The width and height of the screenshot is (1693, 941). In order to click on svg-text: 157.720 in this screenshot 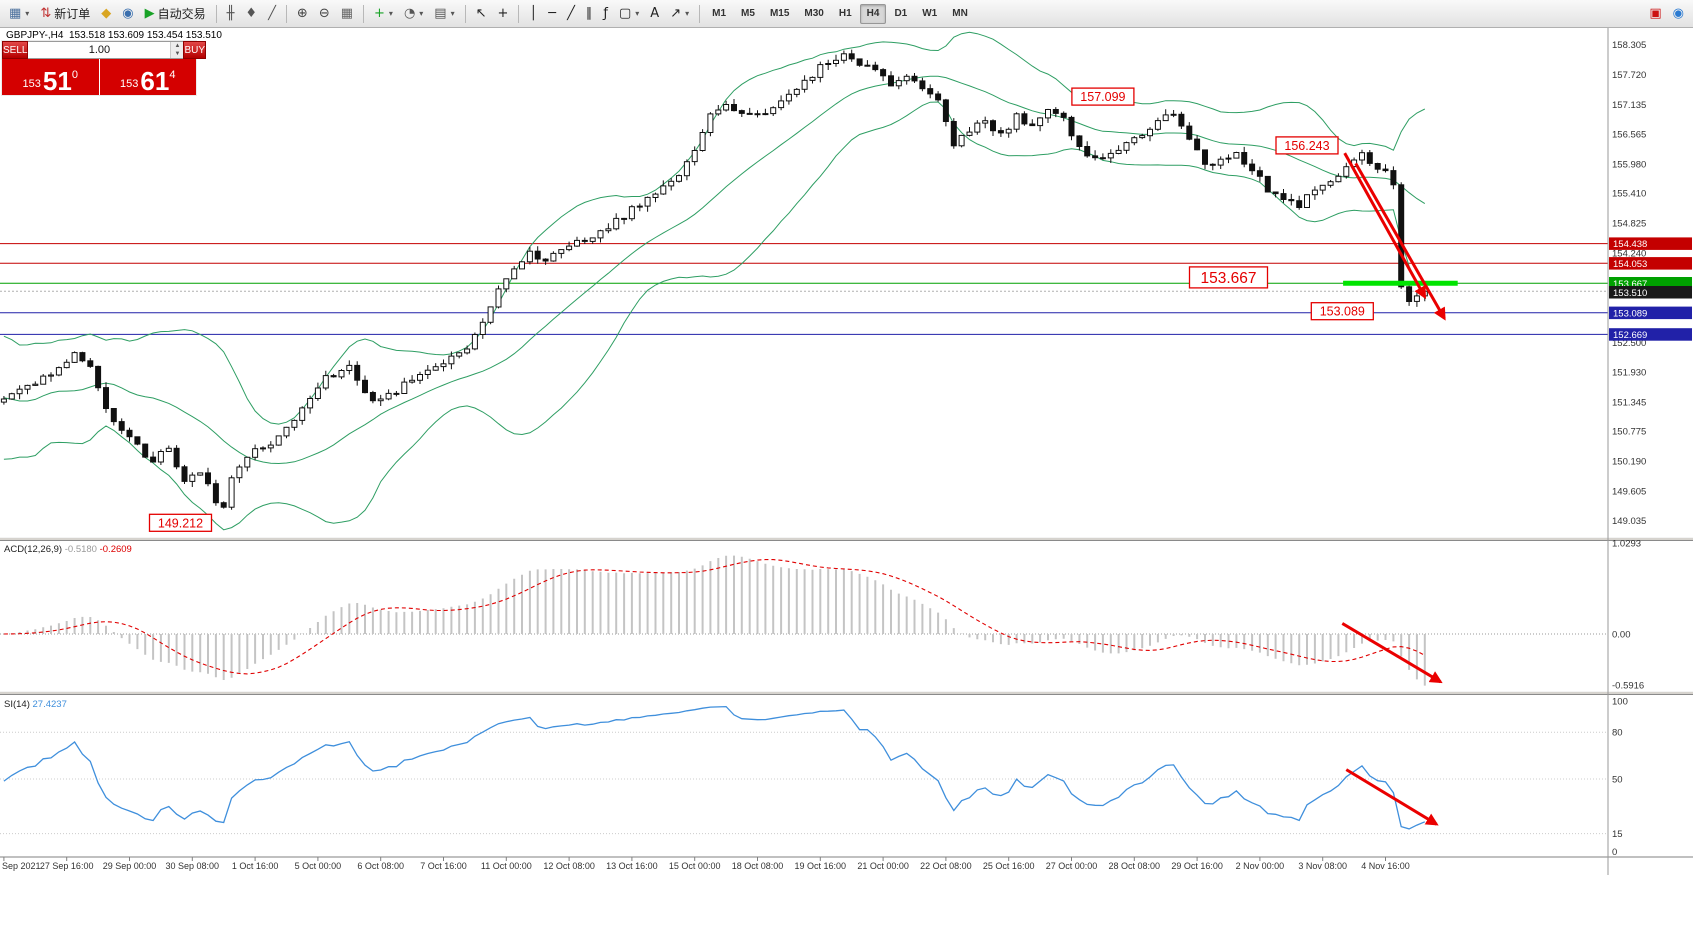, I will do `click(1629, 75)`.